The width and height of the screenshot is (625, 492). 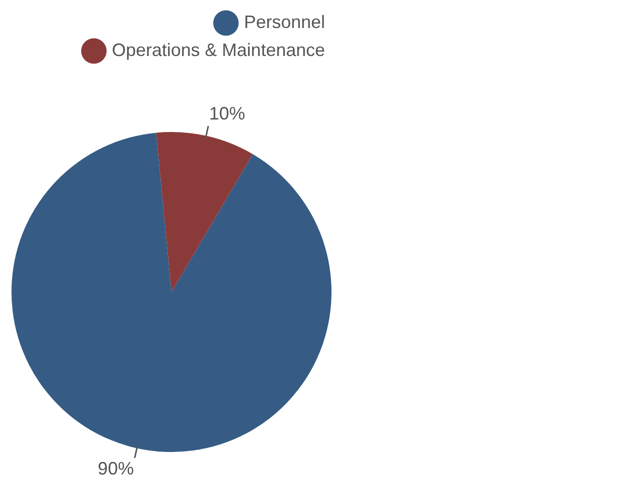 What do you see at coordinates (227, 113) in the screenshot?
I see `data-label: 10%` at bounding box center [227, 113].